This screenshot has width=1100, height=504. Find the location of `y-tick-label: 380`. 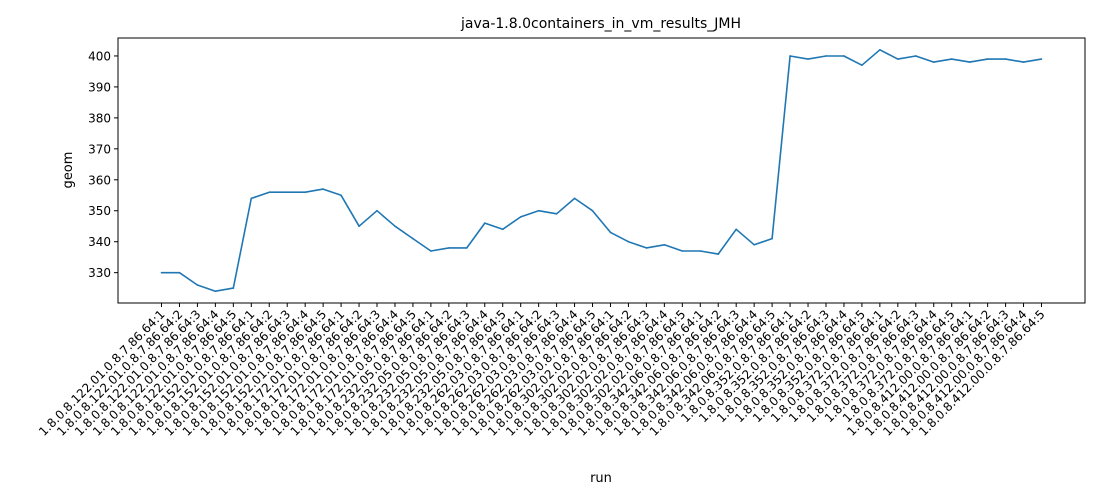

y-tick-label: 380 is located at coordinates (99, 118).